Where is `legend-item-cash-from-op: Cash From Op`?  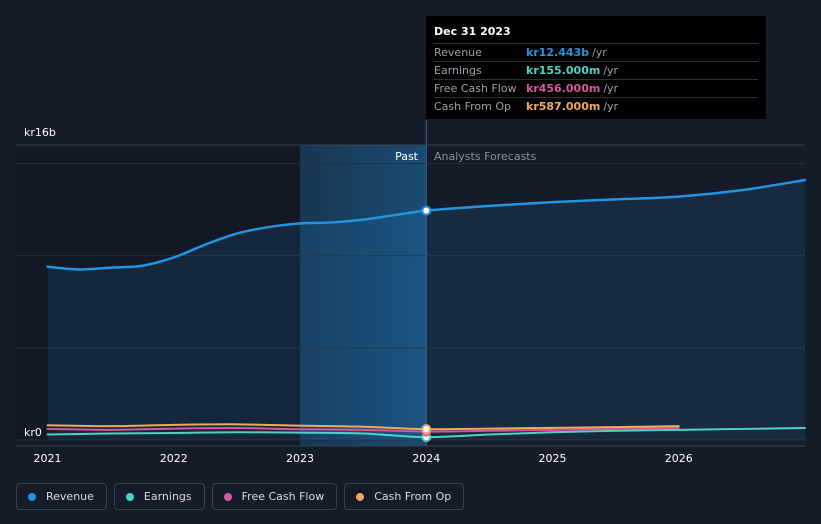 legend-item-cash-from-op: Cash From Op is located at coordinates (404, 496).